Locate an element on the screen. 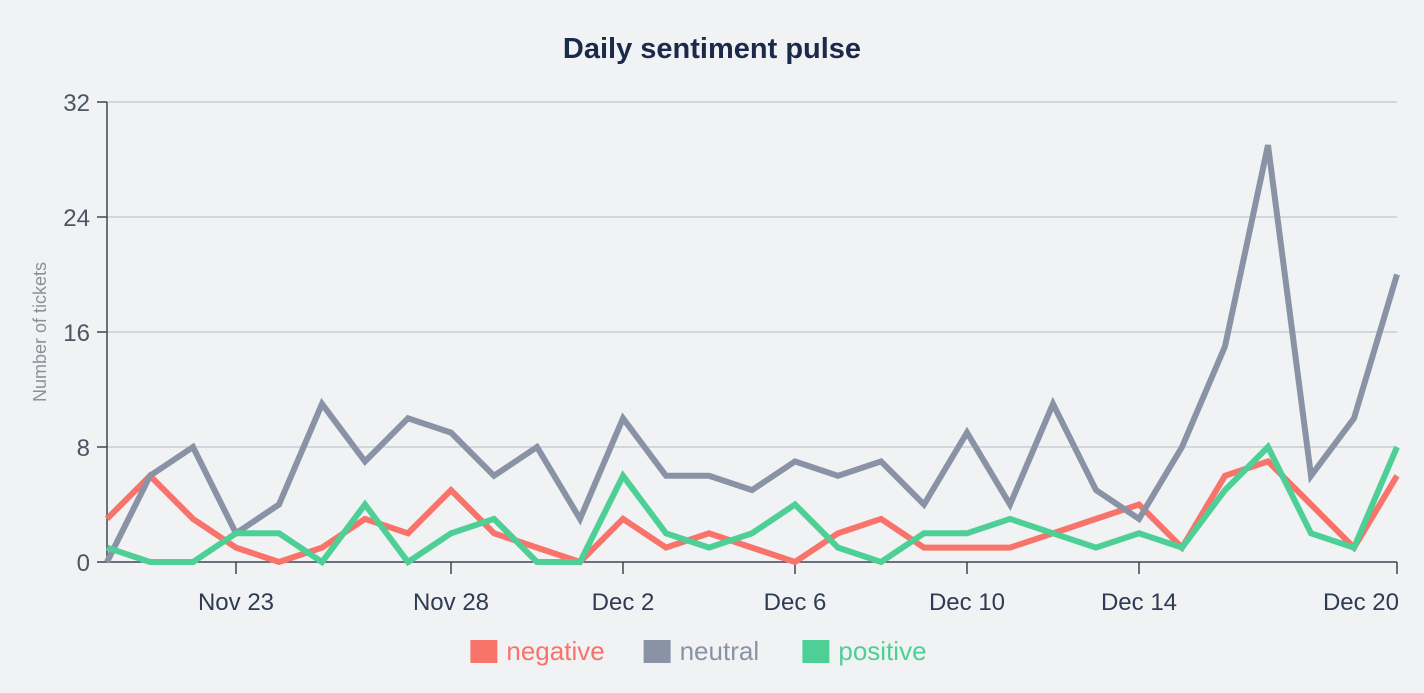  y-axis-label: Number of tickets is located at coordinates (40, 332).